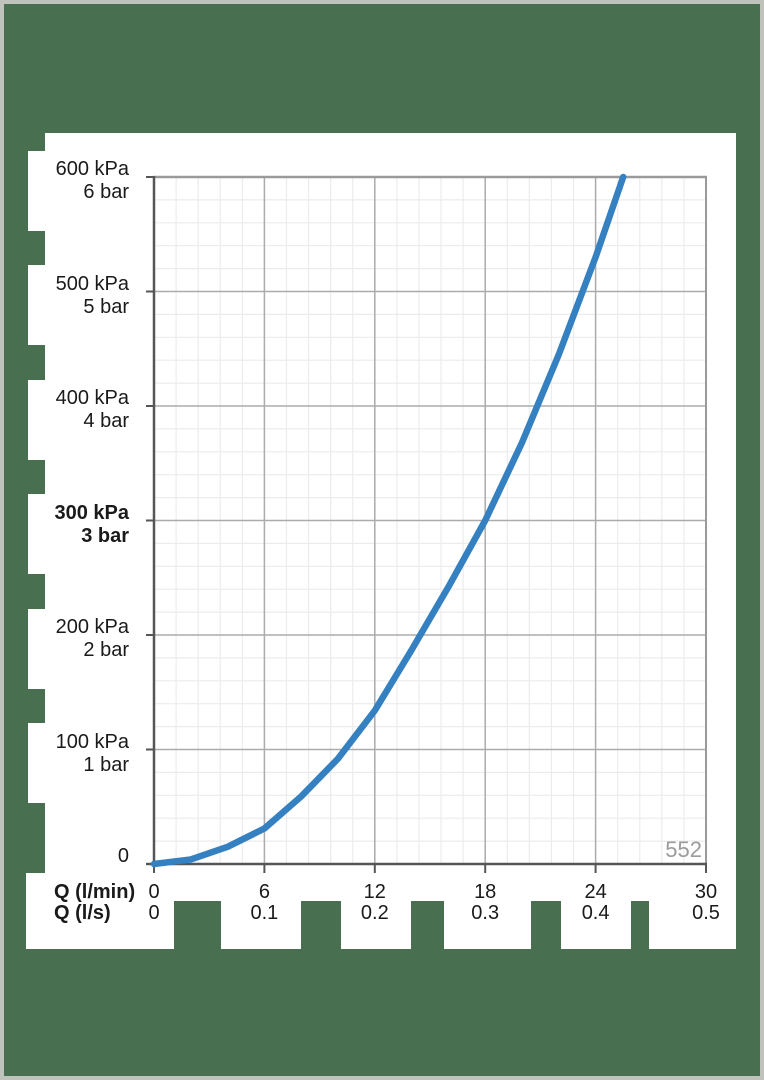 The height and width of the screenshot is (1080, 764). What do you see at coordinates (123, 856) in the screenshot?
I see `y-axis-label-0: 0` at bounding box center [123, 856].